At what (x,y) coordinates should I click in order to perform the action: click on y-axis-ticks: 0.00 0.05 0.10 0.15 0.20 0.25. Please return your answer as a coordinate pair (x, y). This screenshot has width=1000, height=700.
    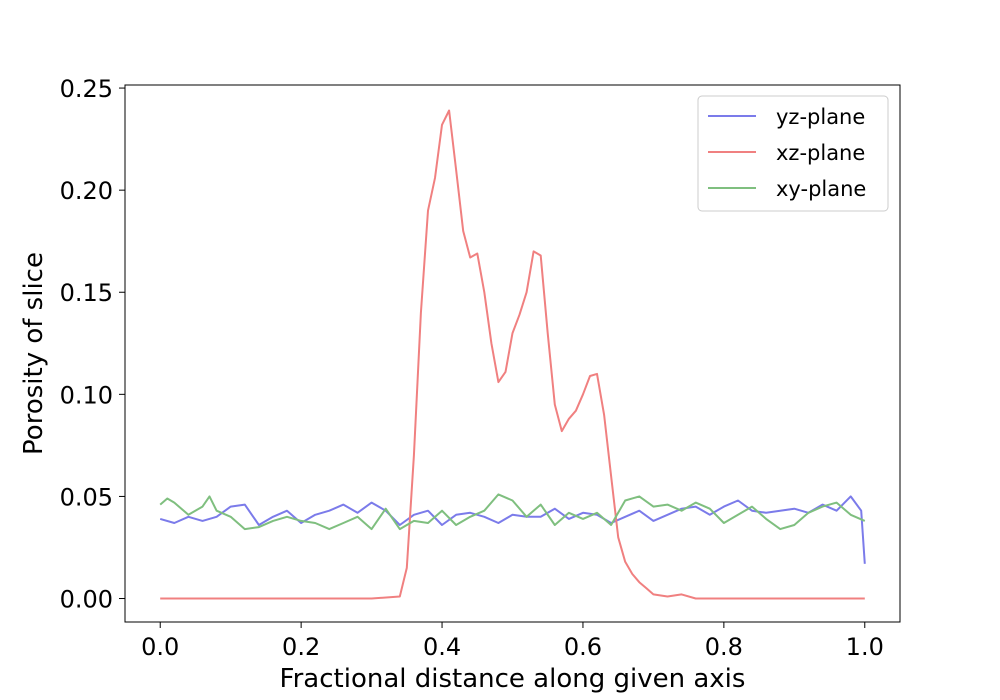
    Looking at the image, I should click on (92, 344).